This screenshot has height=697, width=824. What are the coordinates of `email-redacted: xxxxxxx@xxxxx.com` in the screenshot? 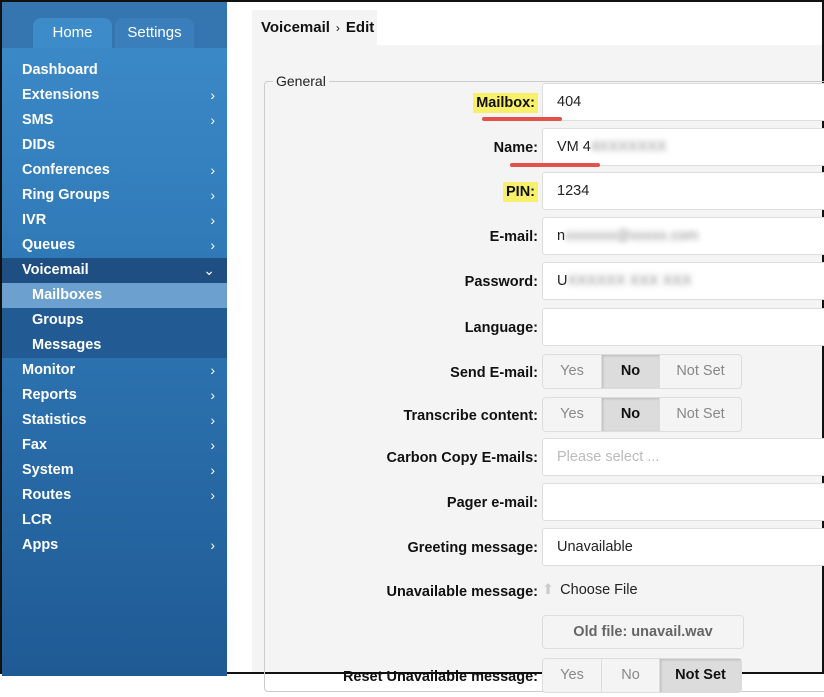 It's located at (632, 236).